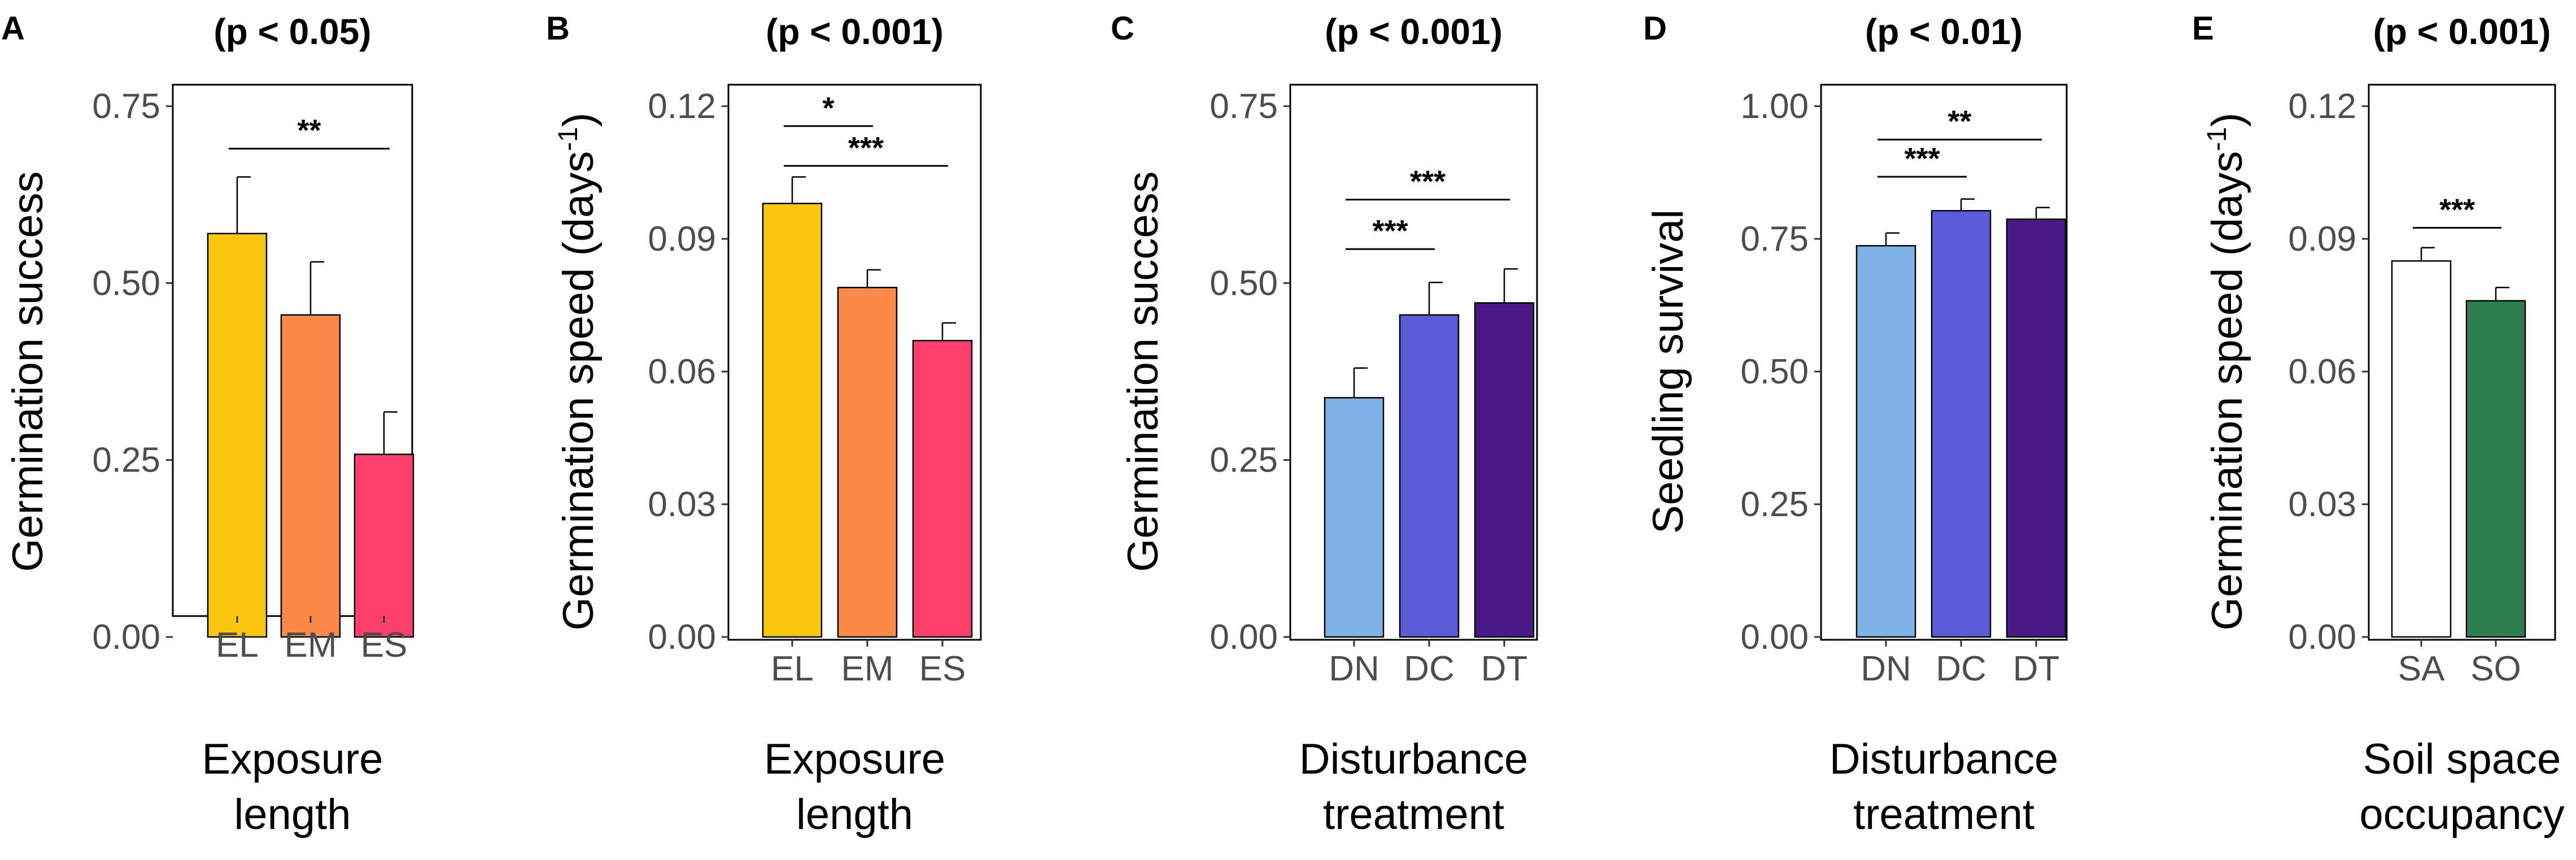 The width and height of the screenshot is (2576, 860). Describe the element at coordinates (1122, 28) in the screenshot. I see `panel-letter: C` at that location.